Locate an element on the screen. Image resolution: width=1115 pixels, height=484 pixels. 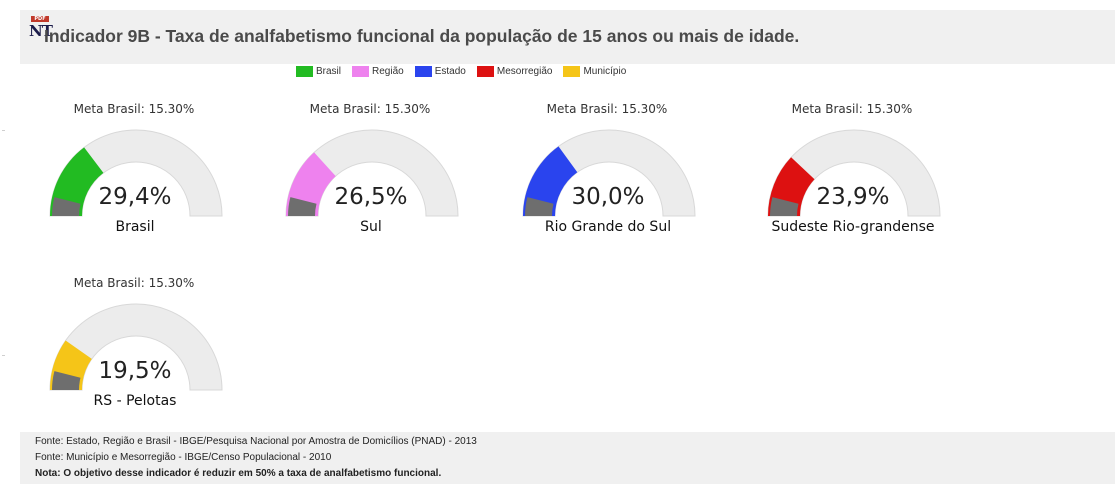
left-edge is located at coordinates (4, 242).